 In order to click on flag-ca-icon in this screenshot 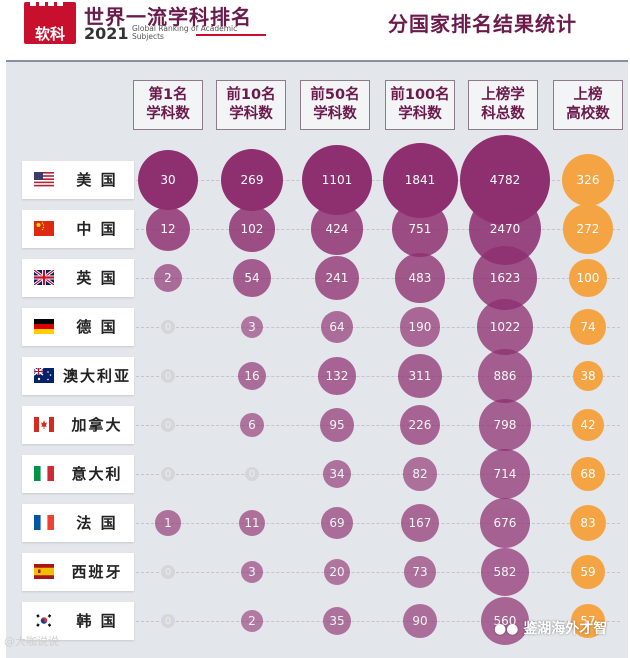, I will do `click(44, 424)`.